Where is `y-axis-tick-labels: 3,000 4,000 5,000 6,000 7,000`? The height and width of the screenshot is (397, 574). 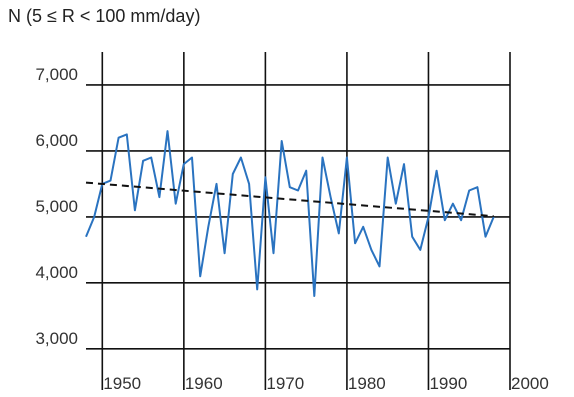 y-axis-tick-labels: 3,000 4,000 5,000 6,000 7,000 is located at coordinates (56, 206).